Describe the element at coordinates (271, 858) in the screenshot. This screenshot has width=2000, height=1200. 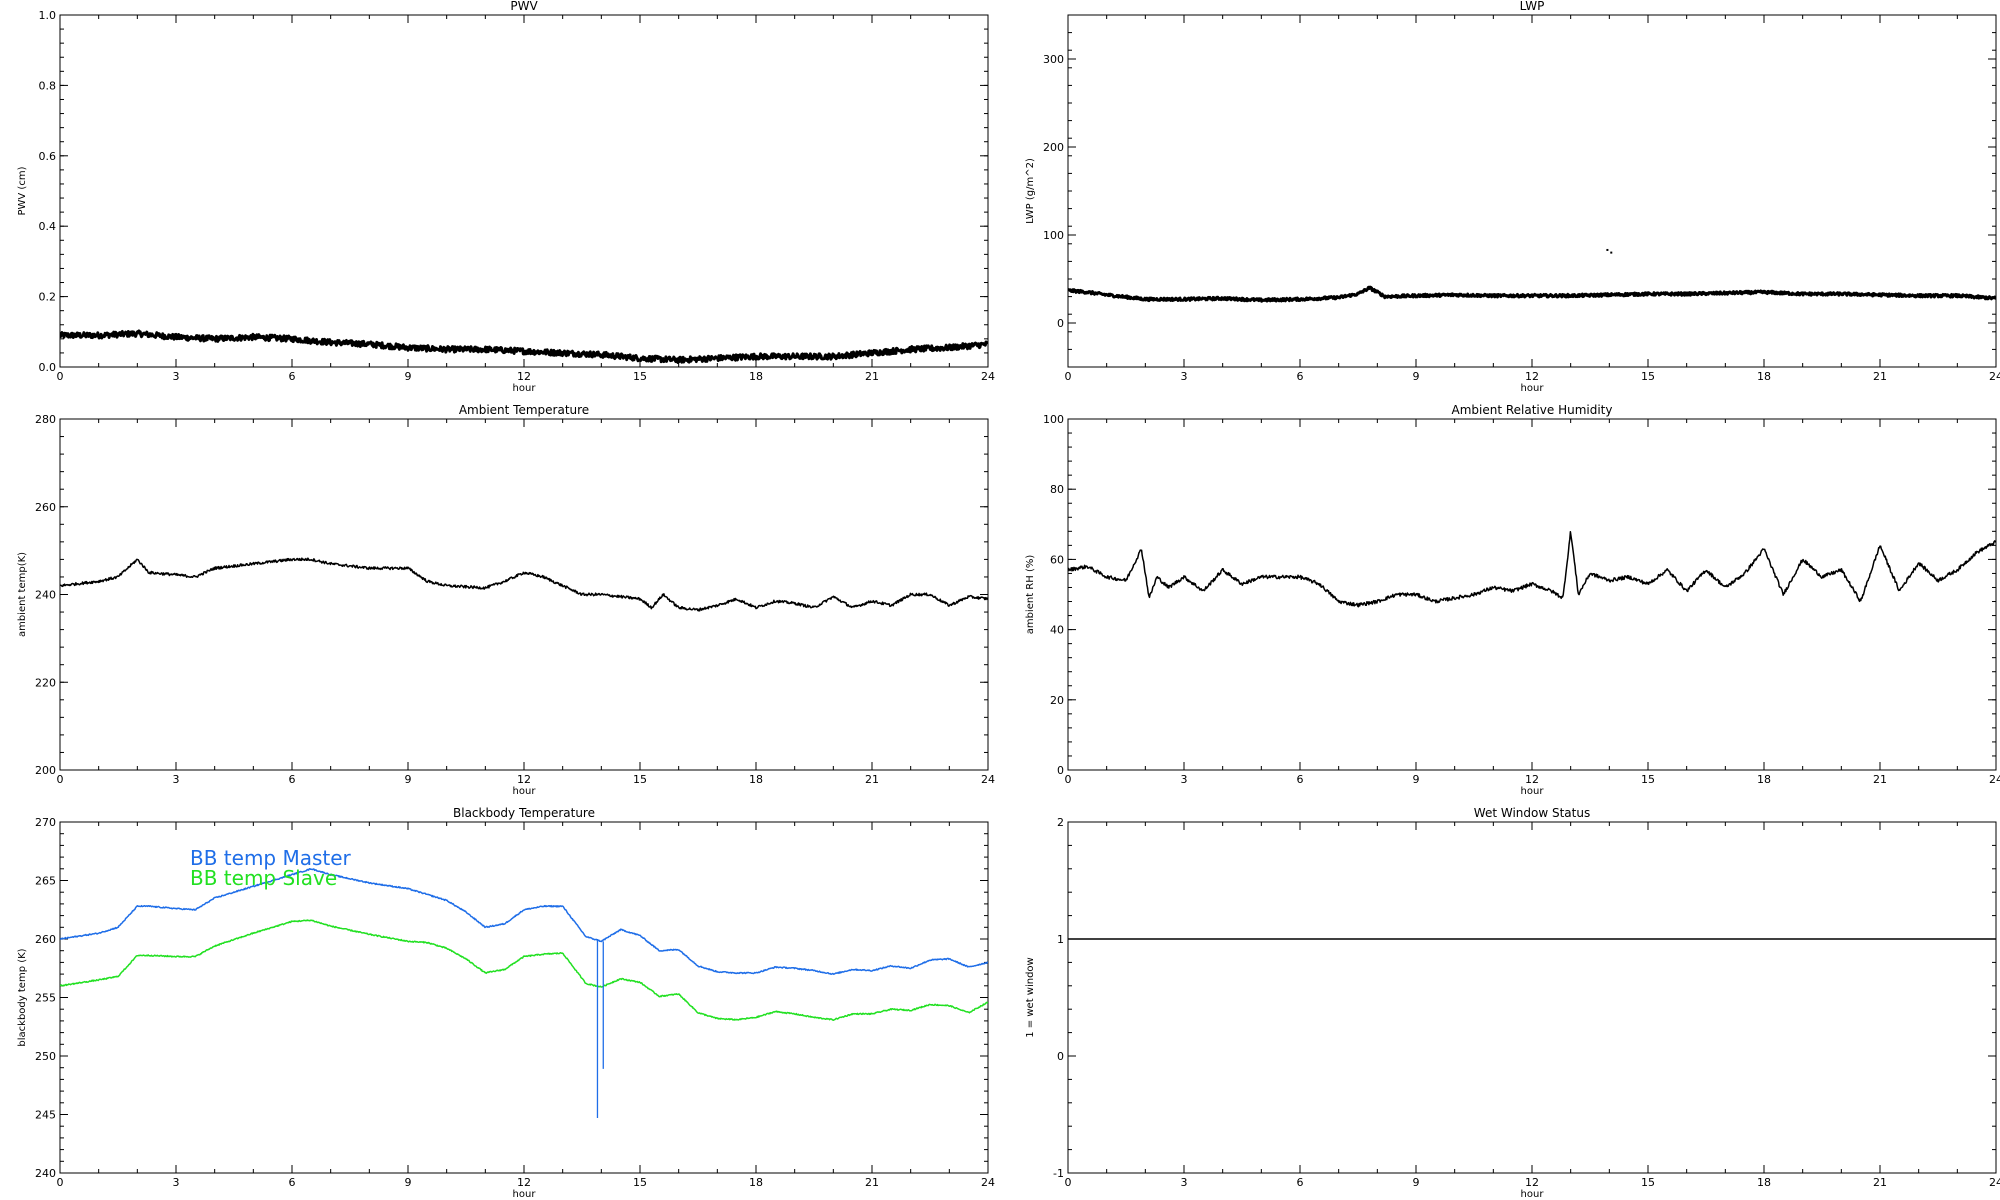
I see `legend-entry: BB temp Master` at that location.